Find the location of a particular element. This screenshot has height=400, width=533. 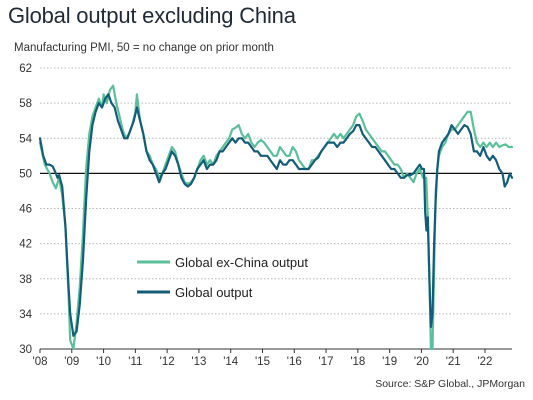

x-tick-label-2: '10 is located at coordinates (103, 362).